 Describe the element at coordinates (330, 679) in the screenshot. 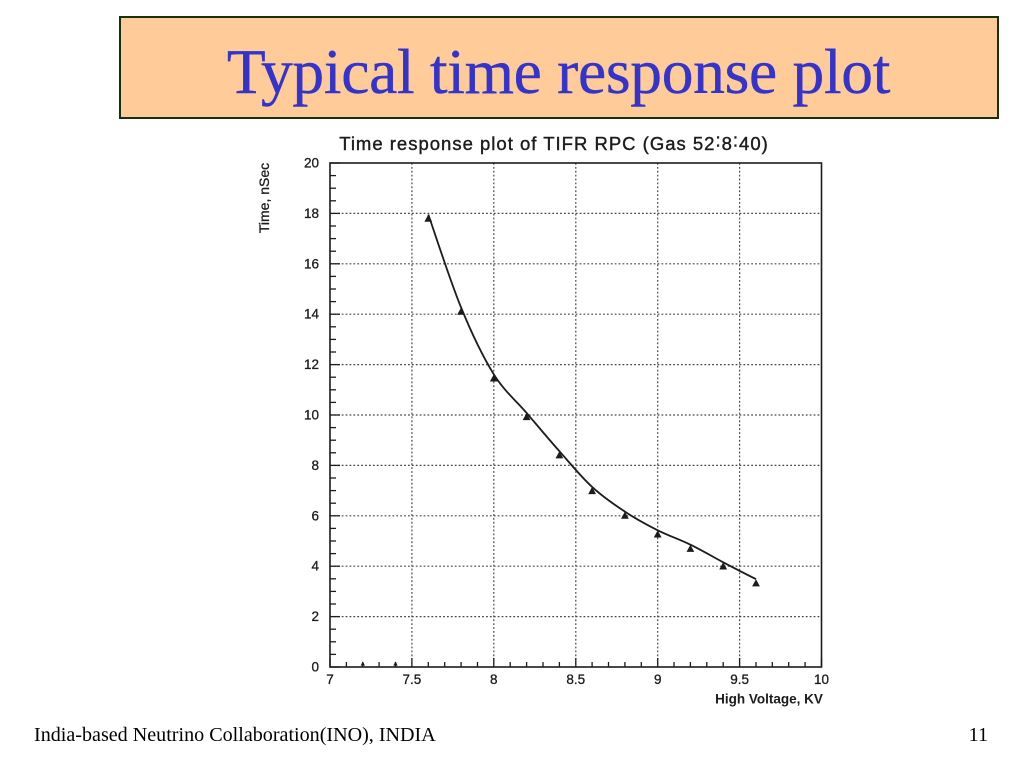

I see `svg-text: 7` at that location.